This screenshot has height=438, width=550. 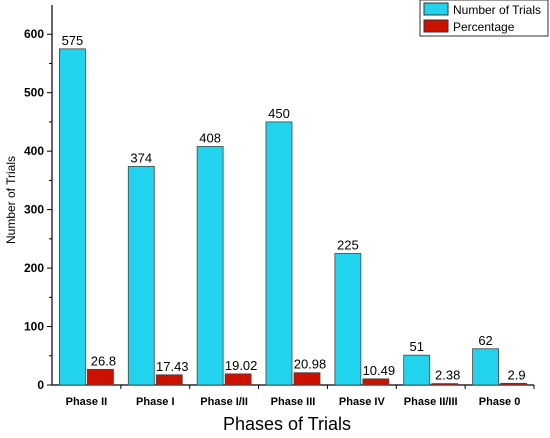 I want to click on x-tick-label: Phase III, so click(x=293, y=402).